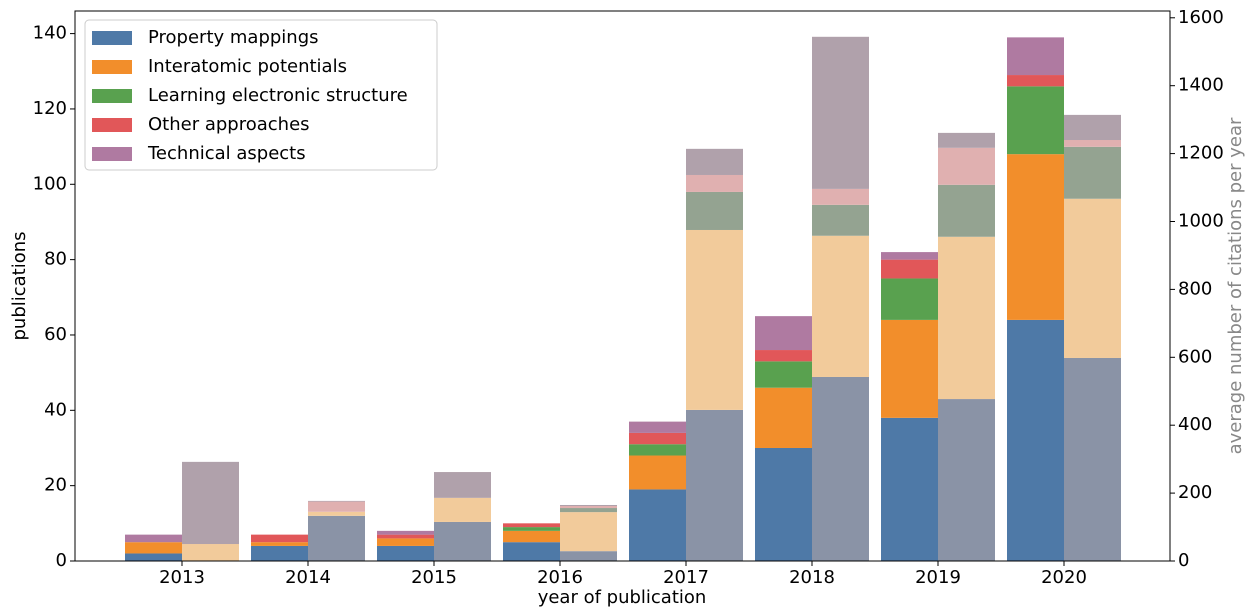 The height and width of the screenshot is (607, 1248). I want to click on y2-tick-label: 1200, so click(1201, 153).